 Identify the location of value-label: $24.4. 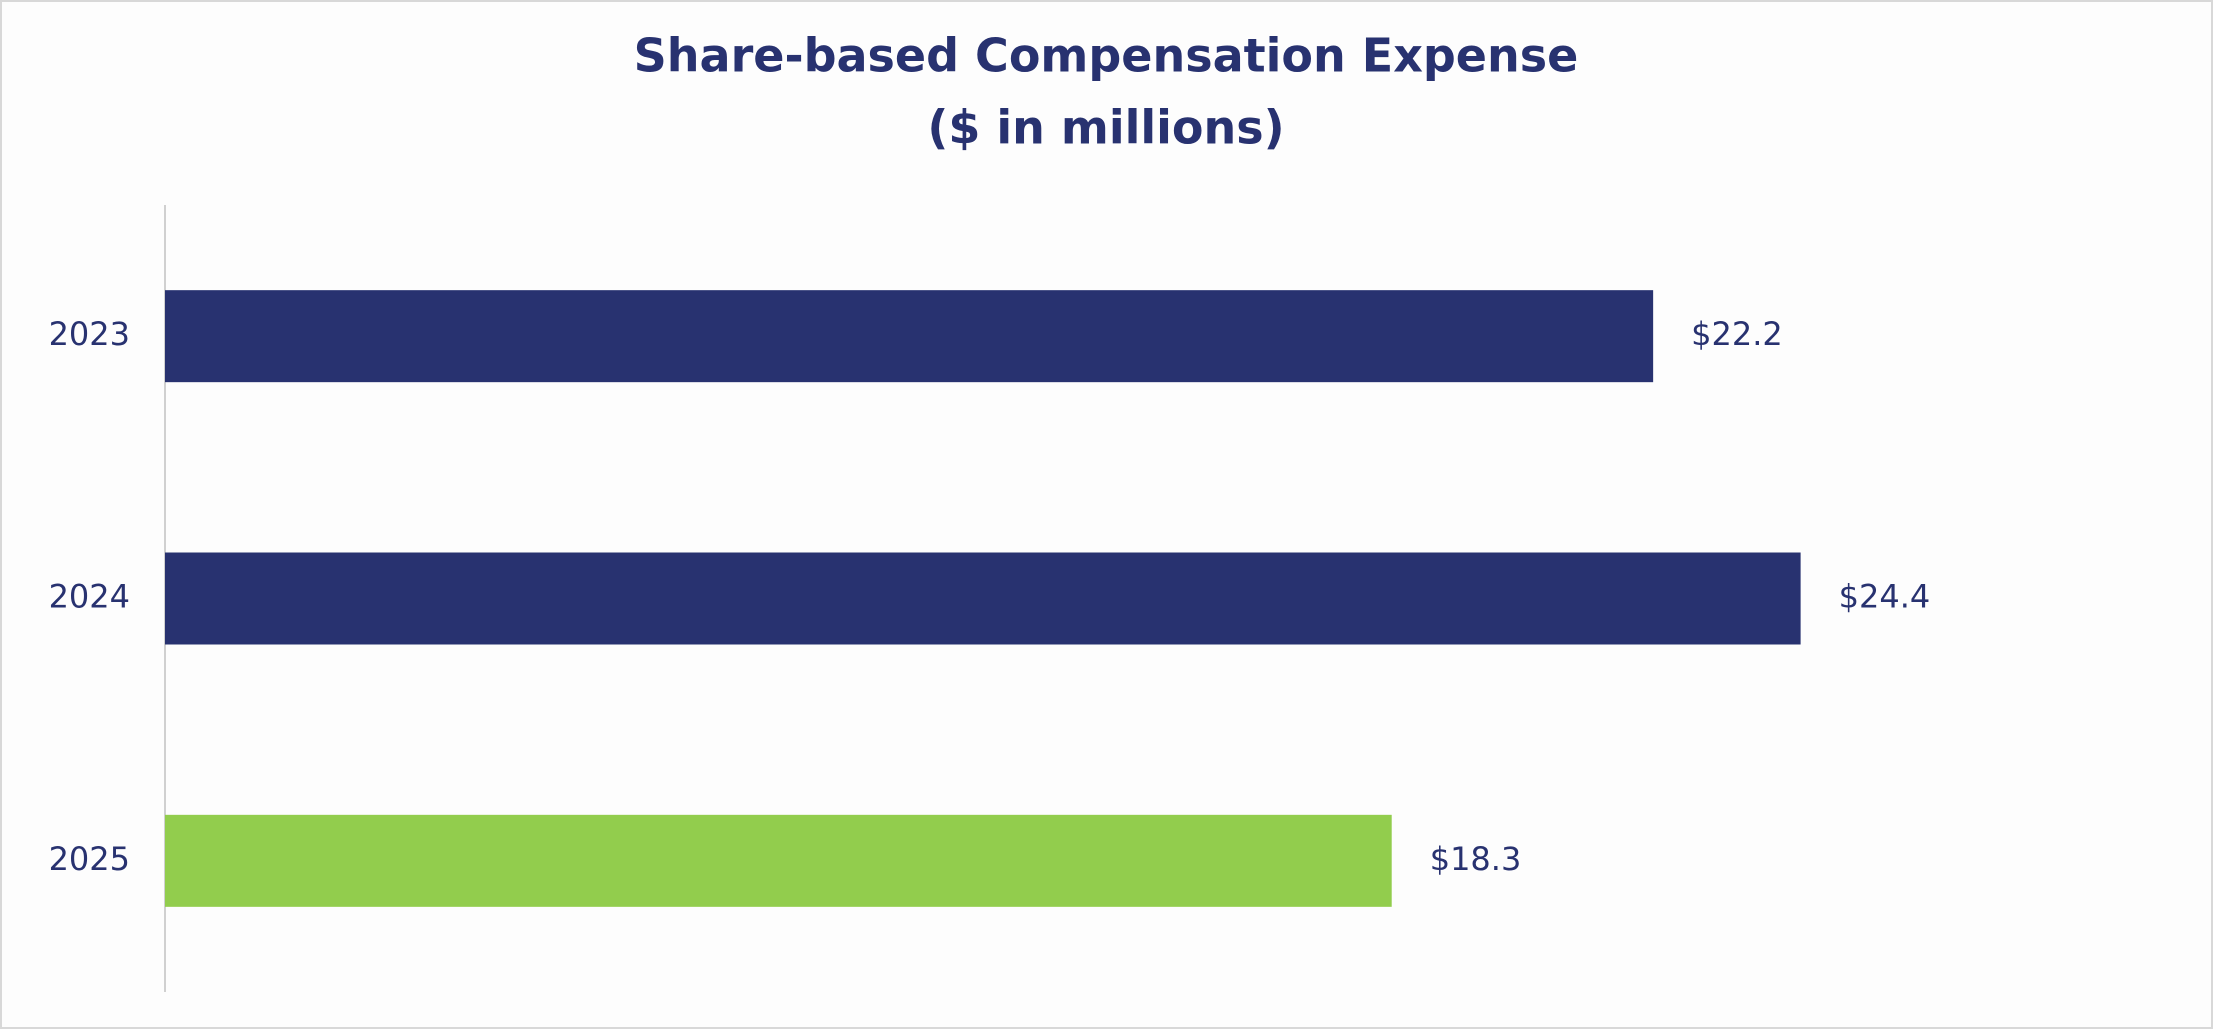
(1885, 597).